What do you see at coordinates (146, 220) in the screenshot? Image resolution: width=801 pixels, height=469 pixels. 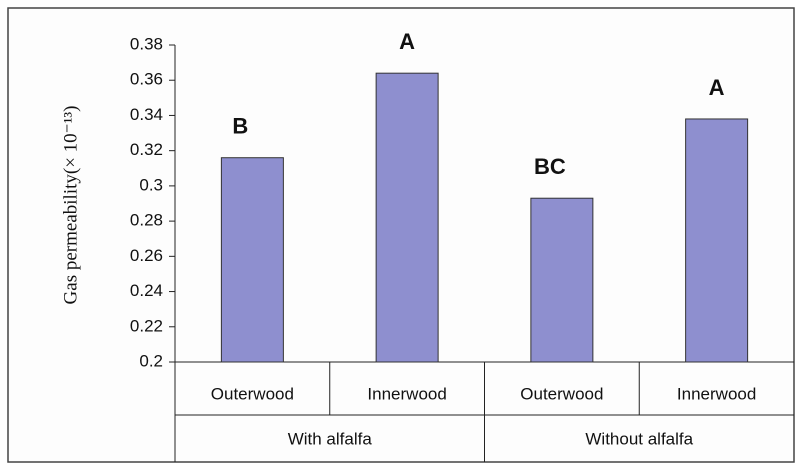 I see `y-tick-label: 0.28` at bounding box center [146, 220].